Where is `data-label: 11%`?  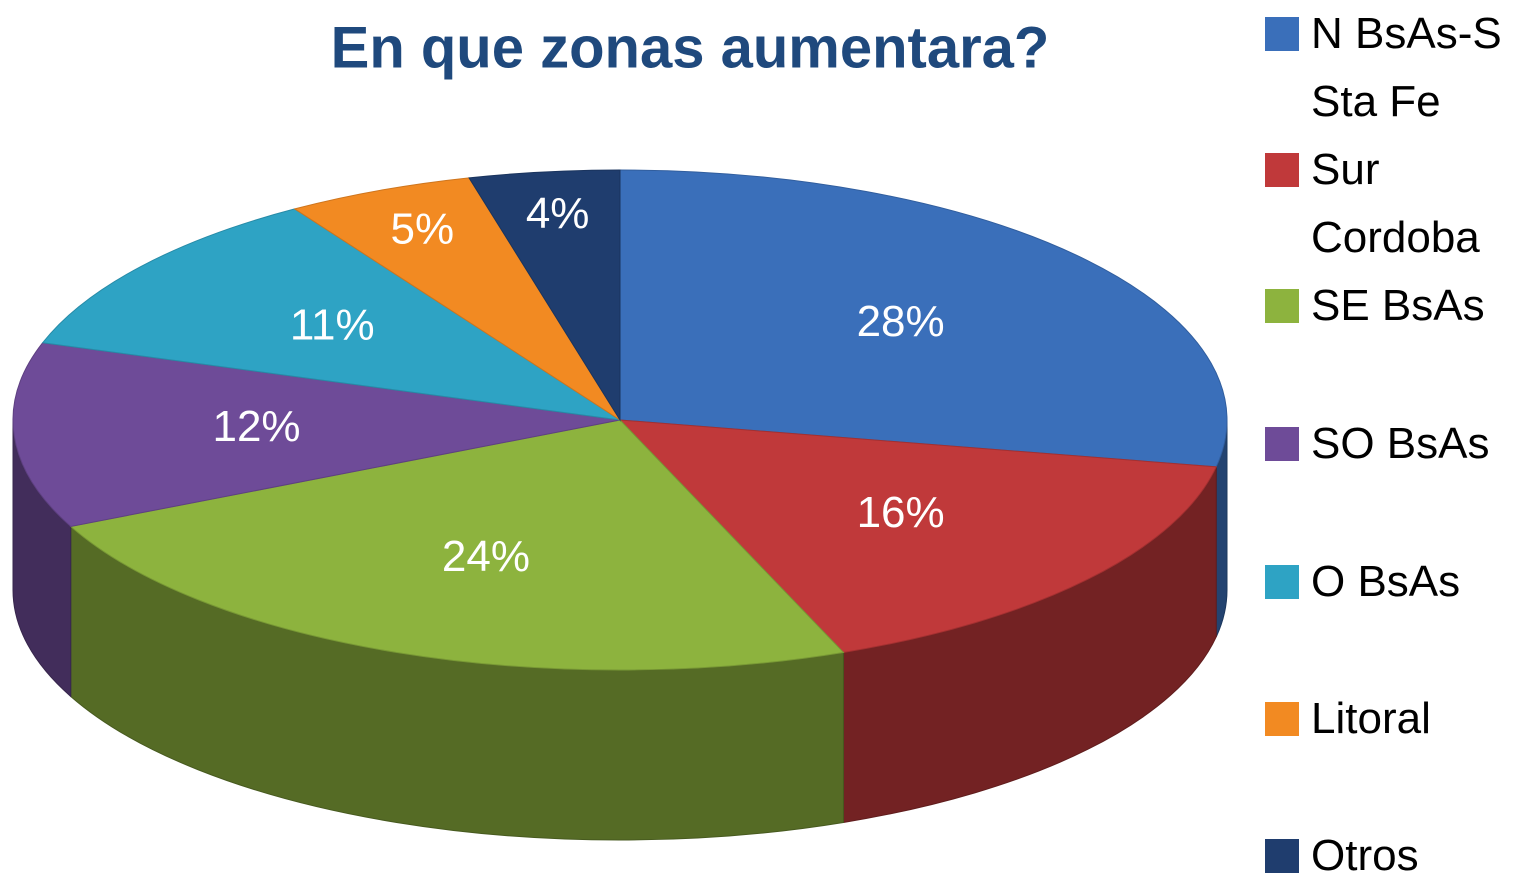
data-label: 11% is located at coordinates (332, 325).